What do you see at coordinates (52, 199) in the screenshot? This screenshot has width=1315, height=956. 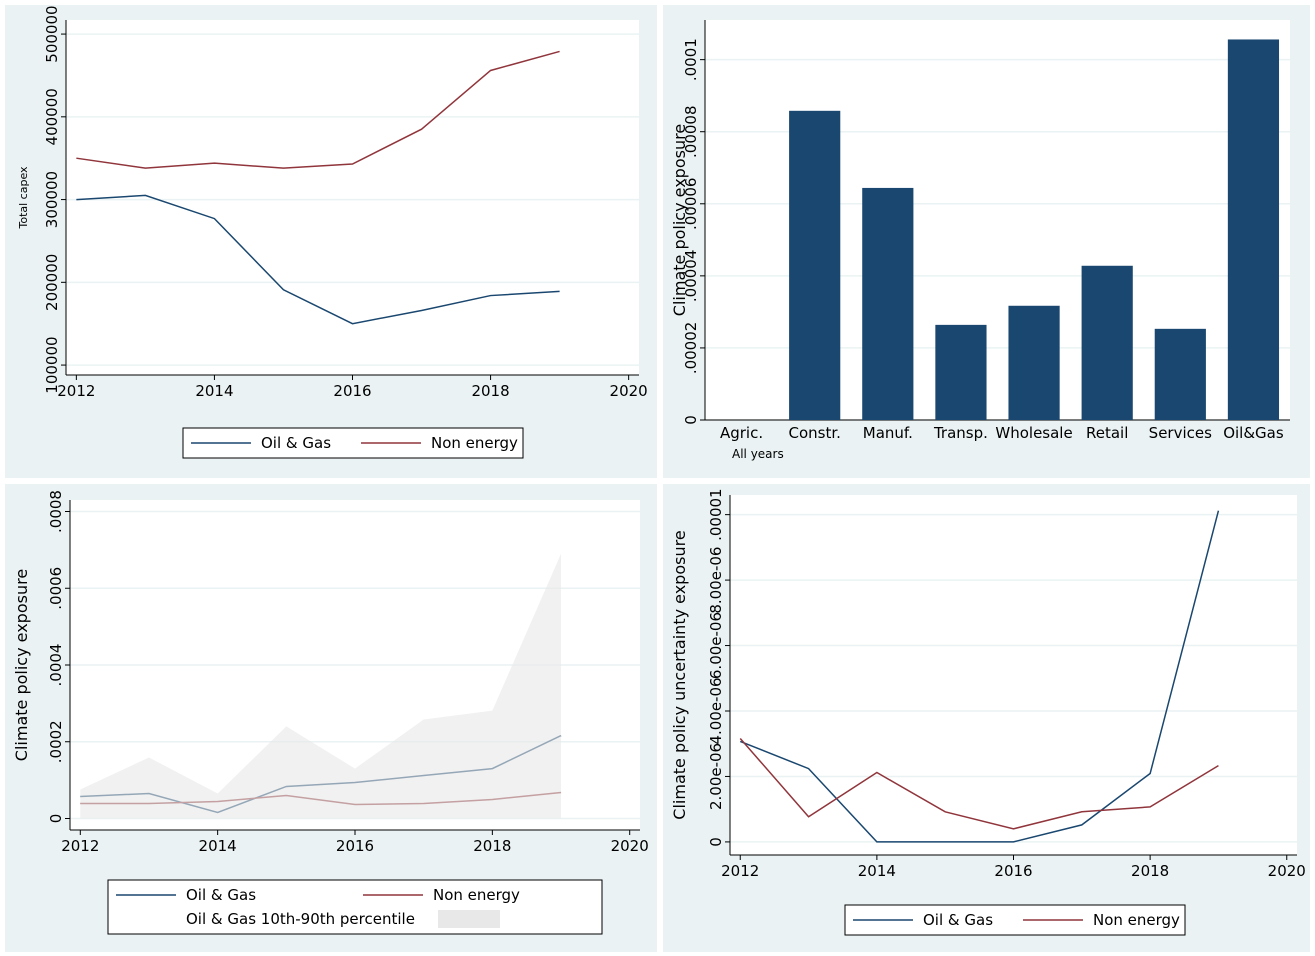 I see `y-tick-label: 300000` at bounding box center [52, 199].